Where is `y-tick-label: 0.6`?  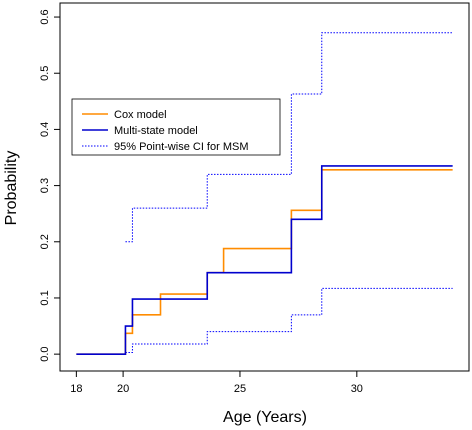 y-tick-label: 0.6 is located at coordinates (45, 16).